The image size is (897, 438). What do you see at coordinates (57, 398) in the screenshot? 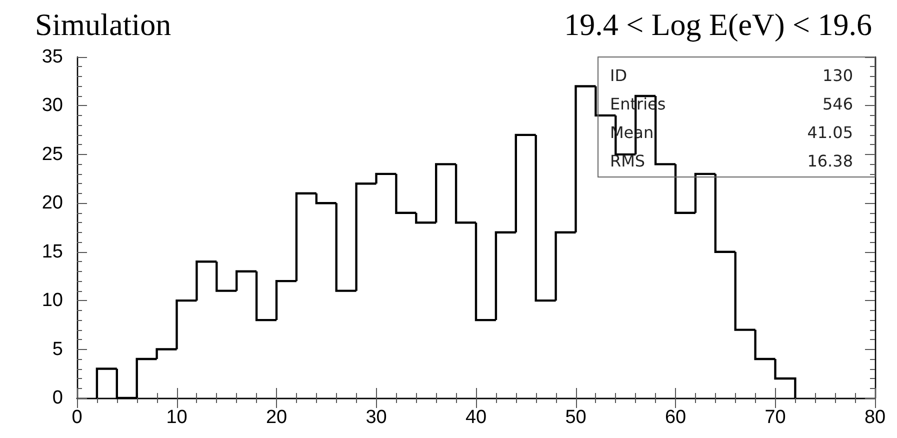
I see `y-tick-label: 0` at bounding box center [57, 398].